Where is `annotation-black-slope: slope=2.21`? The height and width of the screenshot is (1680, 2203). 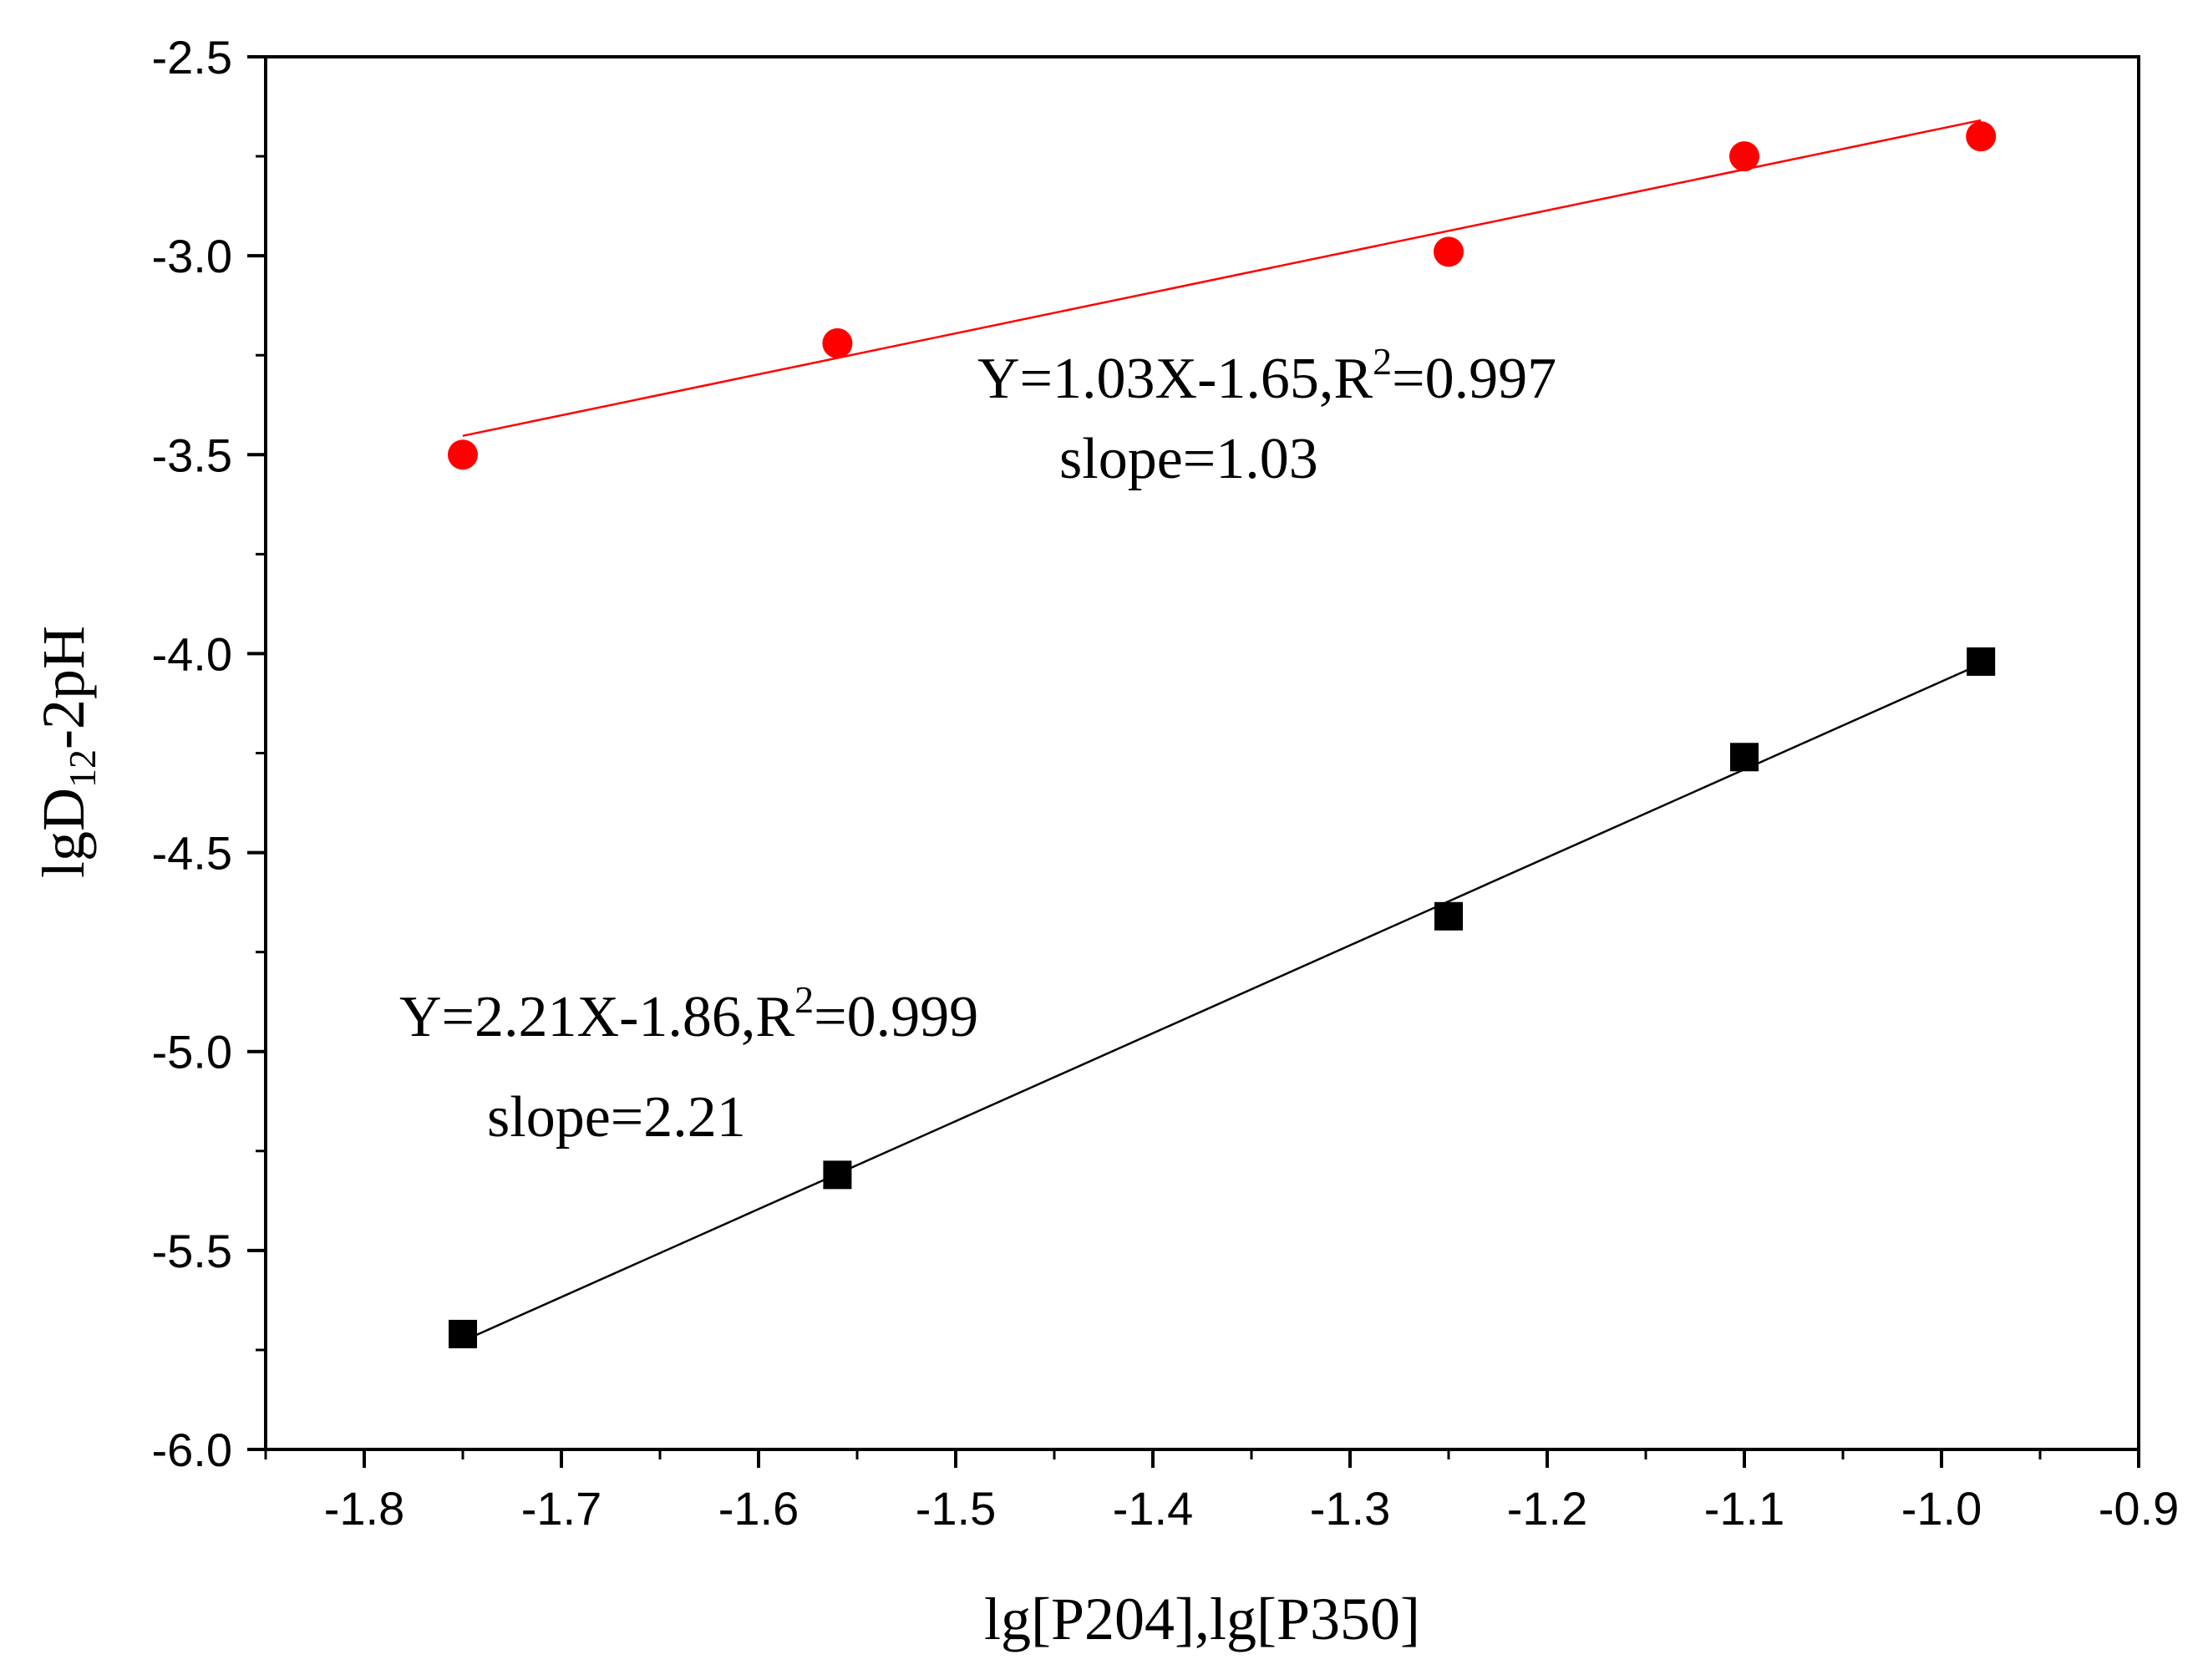 annotation-black-slope: slope=2.21 is located at coordinates (616, 1117).